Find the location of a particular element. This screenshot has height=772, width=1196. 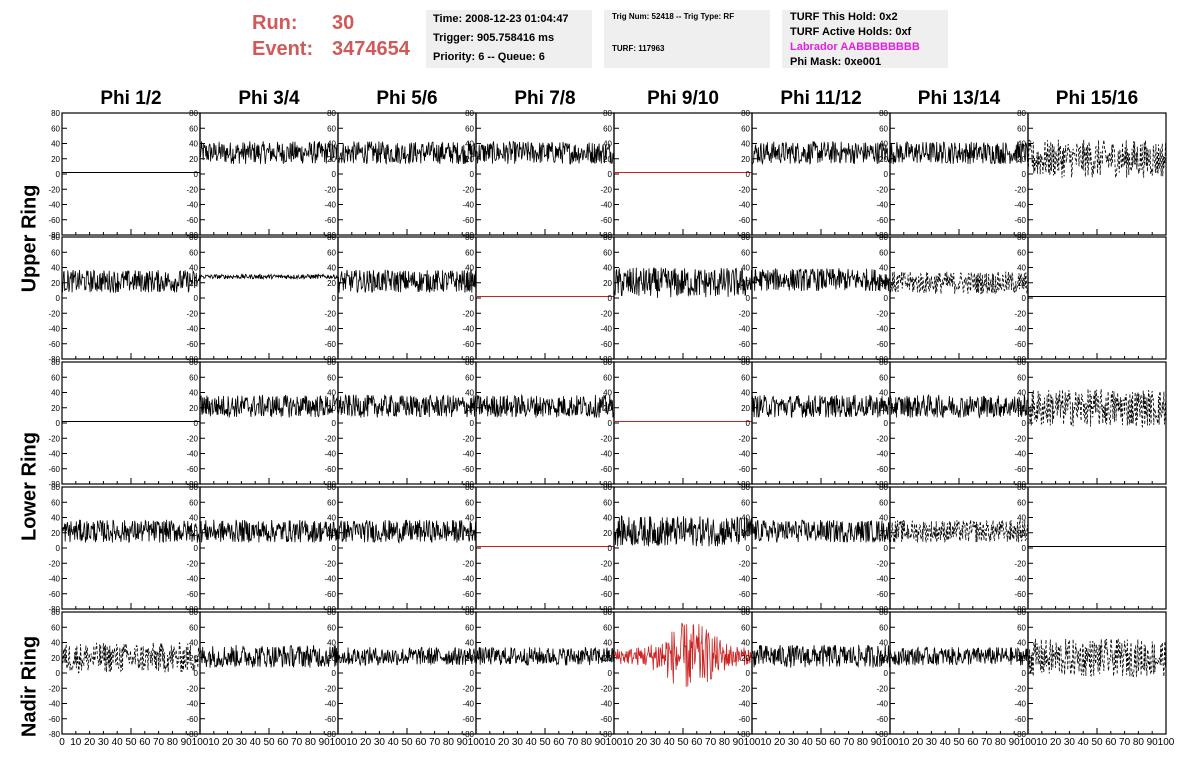

column-header-7: Phi 13/14 is located at coordinates (959, 98).